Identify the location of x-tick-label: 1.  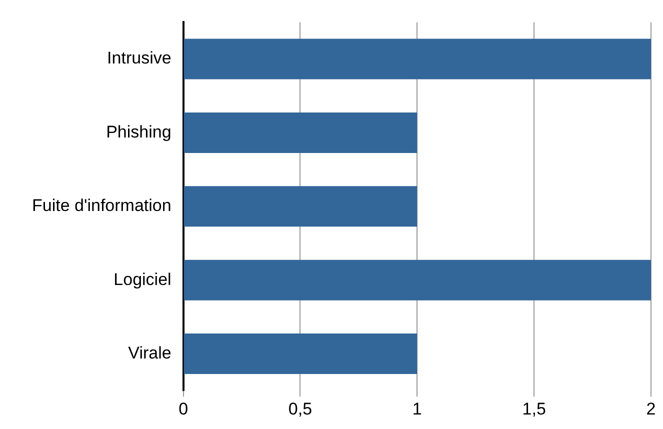
(417, 408).